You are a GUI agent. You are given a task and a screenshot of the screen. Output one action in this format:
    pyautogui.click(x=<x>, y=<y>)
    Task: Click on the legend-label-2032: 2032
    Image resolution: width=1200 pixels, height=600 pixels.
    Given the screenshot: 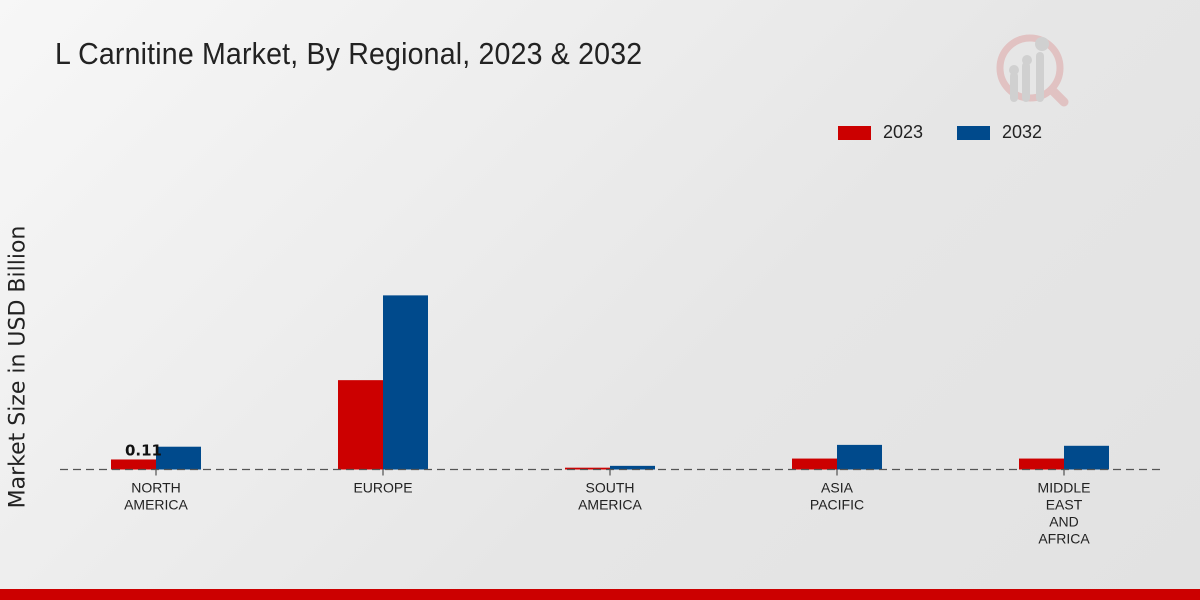 What is the action you would take?
    pyautogui.click(x=1022, y=132)
    